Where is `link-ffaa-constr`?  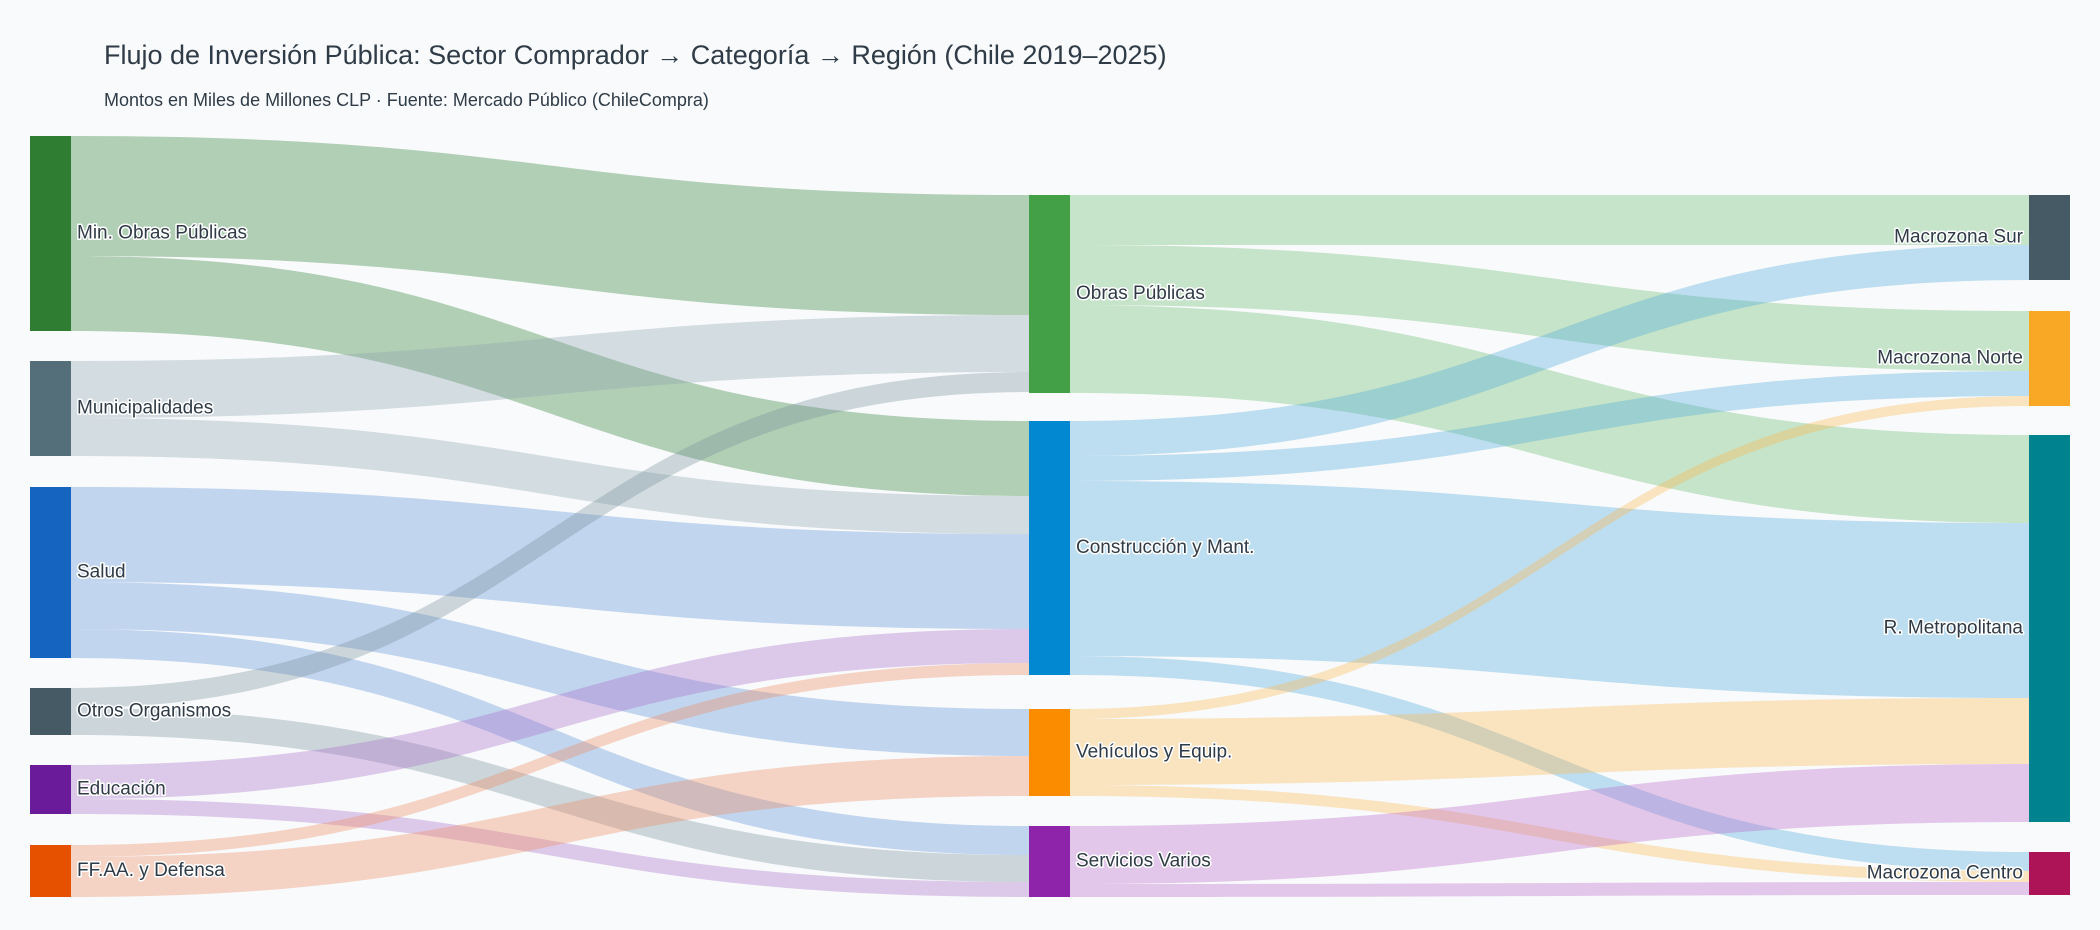
link-ffaa-constr is located at coordinates (550, 760).